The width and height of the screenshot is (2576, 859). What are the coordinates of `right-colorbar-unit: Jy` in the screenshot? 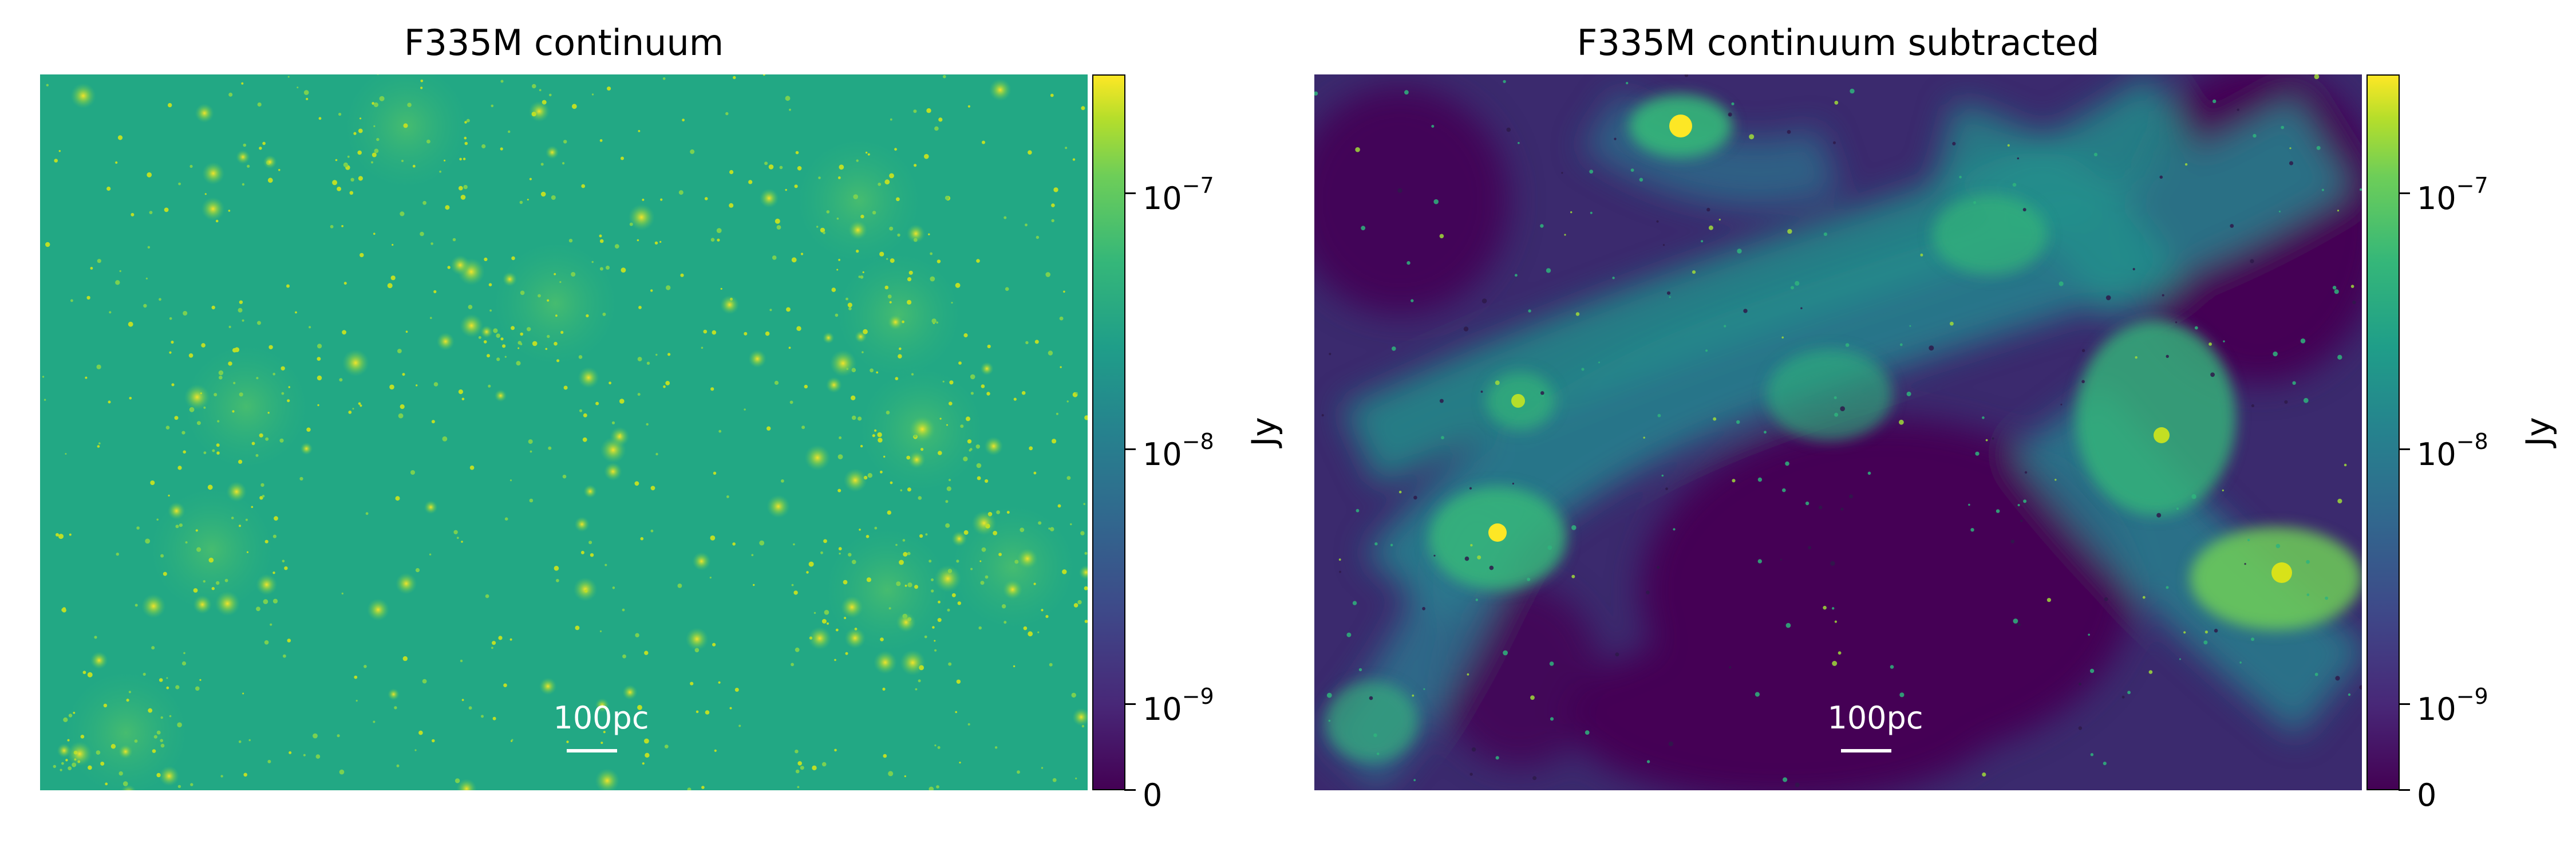 It's located at (2538, 432).